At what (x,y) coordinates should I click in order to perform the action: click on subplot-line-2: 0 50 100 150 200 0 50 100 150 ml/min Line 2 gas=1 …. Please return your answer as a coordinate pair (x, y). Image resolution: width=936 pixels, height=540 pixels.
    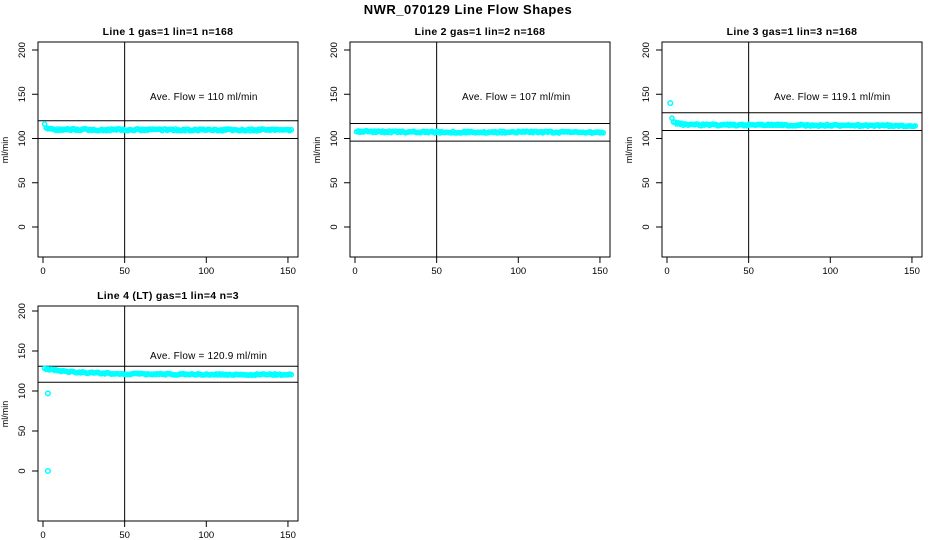
    Looking at the image, I should click on (461, 151).